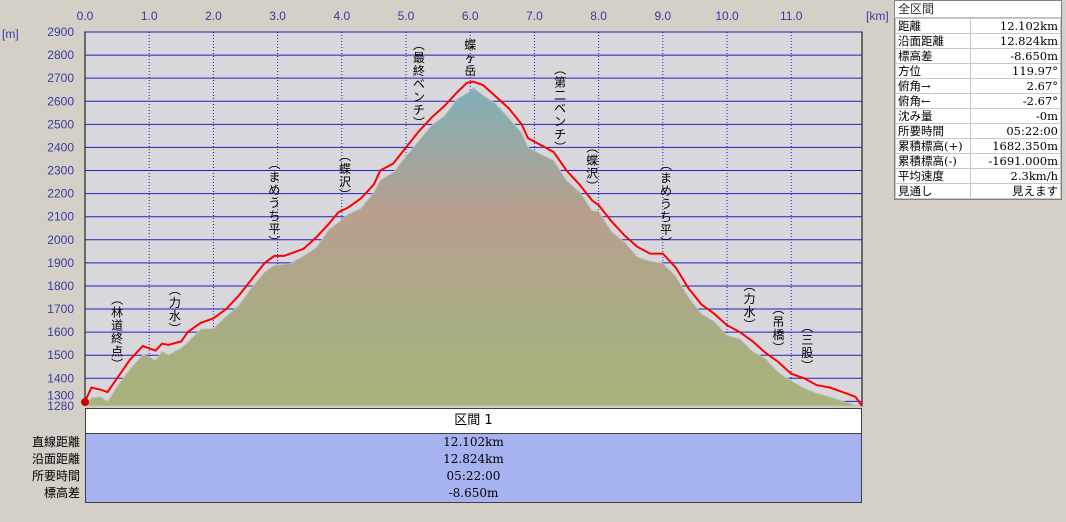 The image size is (1066, 522). What do you see at coordinates (791, 16) in the screenshot?
I see `x-tick-label: 11.0` at bounding box center [791, 16].